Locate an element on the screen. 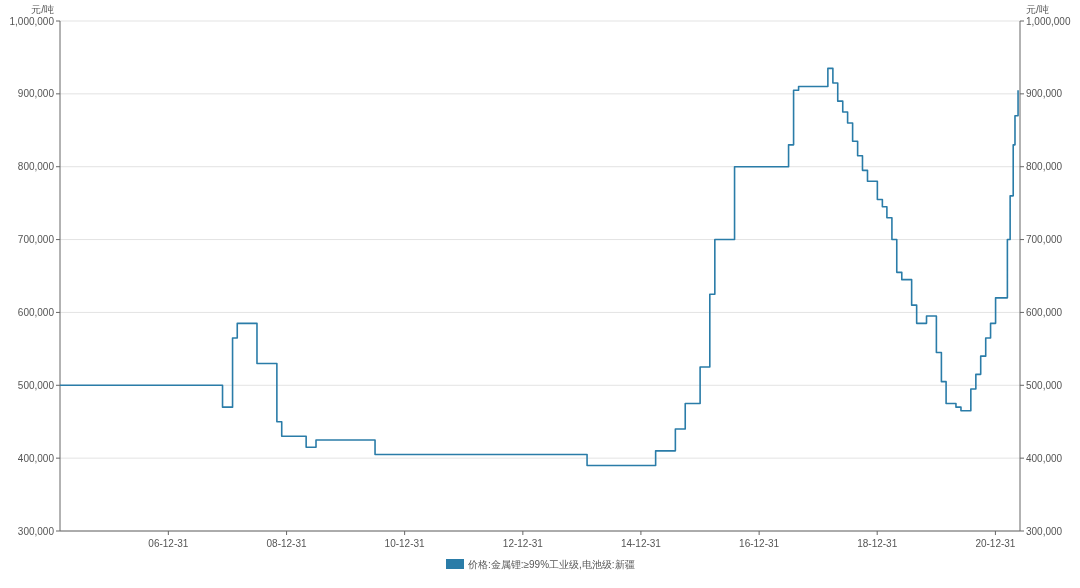 The height and width of the screenshot is (588, 1080). y-tick-label: 600,000 is located at coordinates (36, 312).